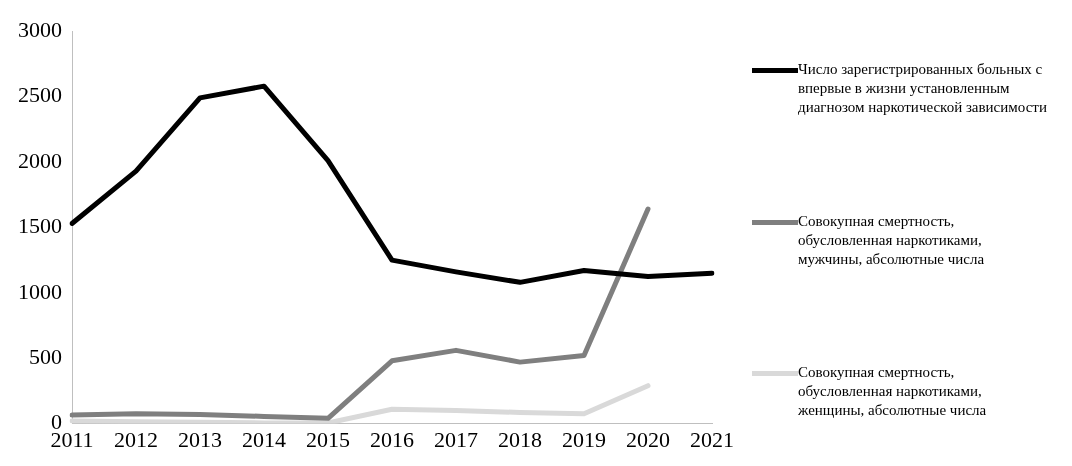  Describe the element at coordinates (264, 439) in the screenshot. I see `x-tick-label: 2014` at that location.